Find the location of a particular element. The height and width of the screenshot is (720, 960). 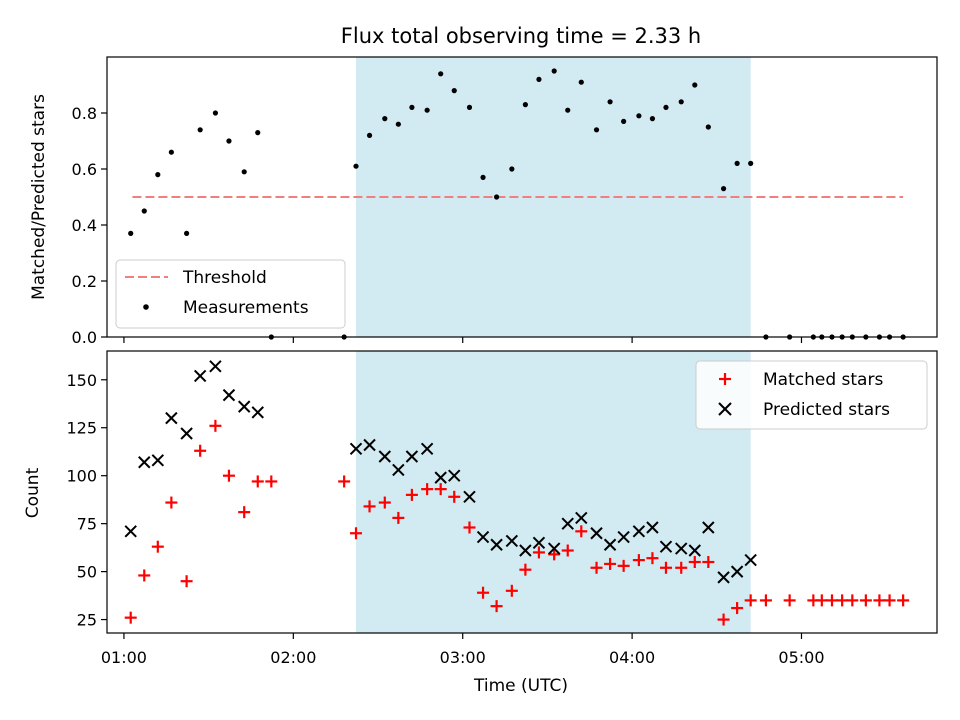

bottom-y-tick-label: 50 is located at coordinates (87, 572).